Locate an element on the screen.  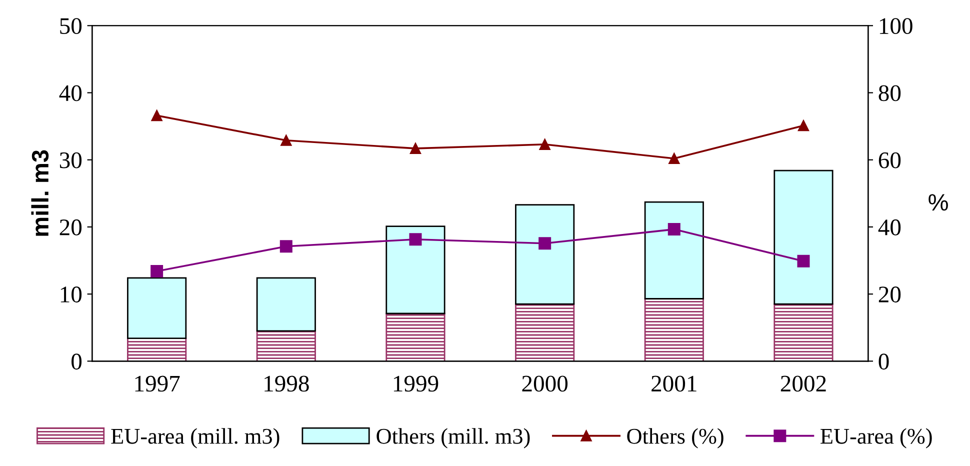
y2-tick-label: 0 is located at coordinates (883, 362).